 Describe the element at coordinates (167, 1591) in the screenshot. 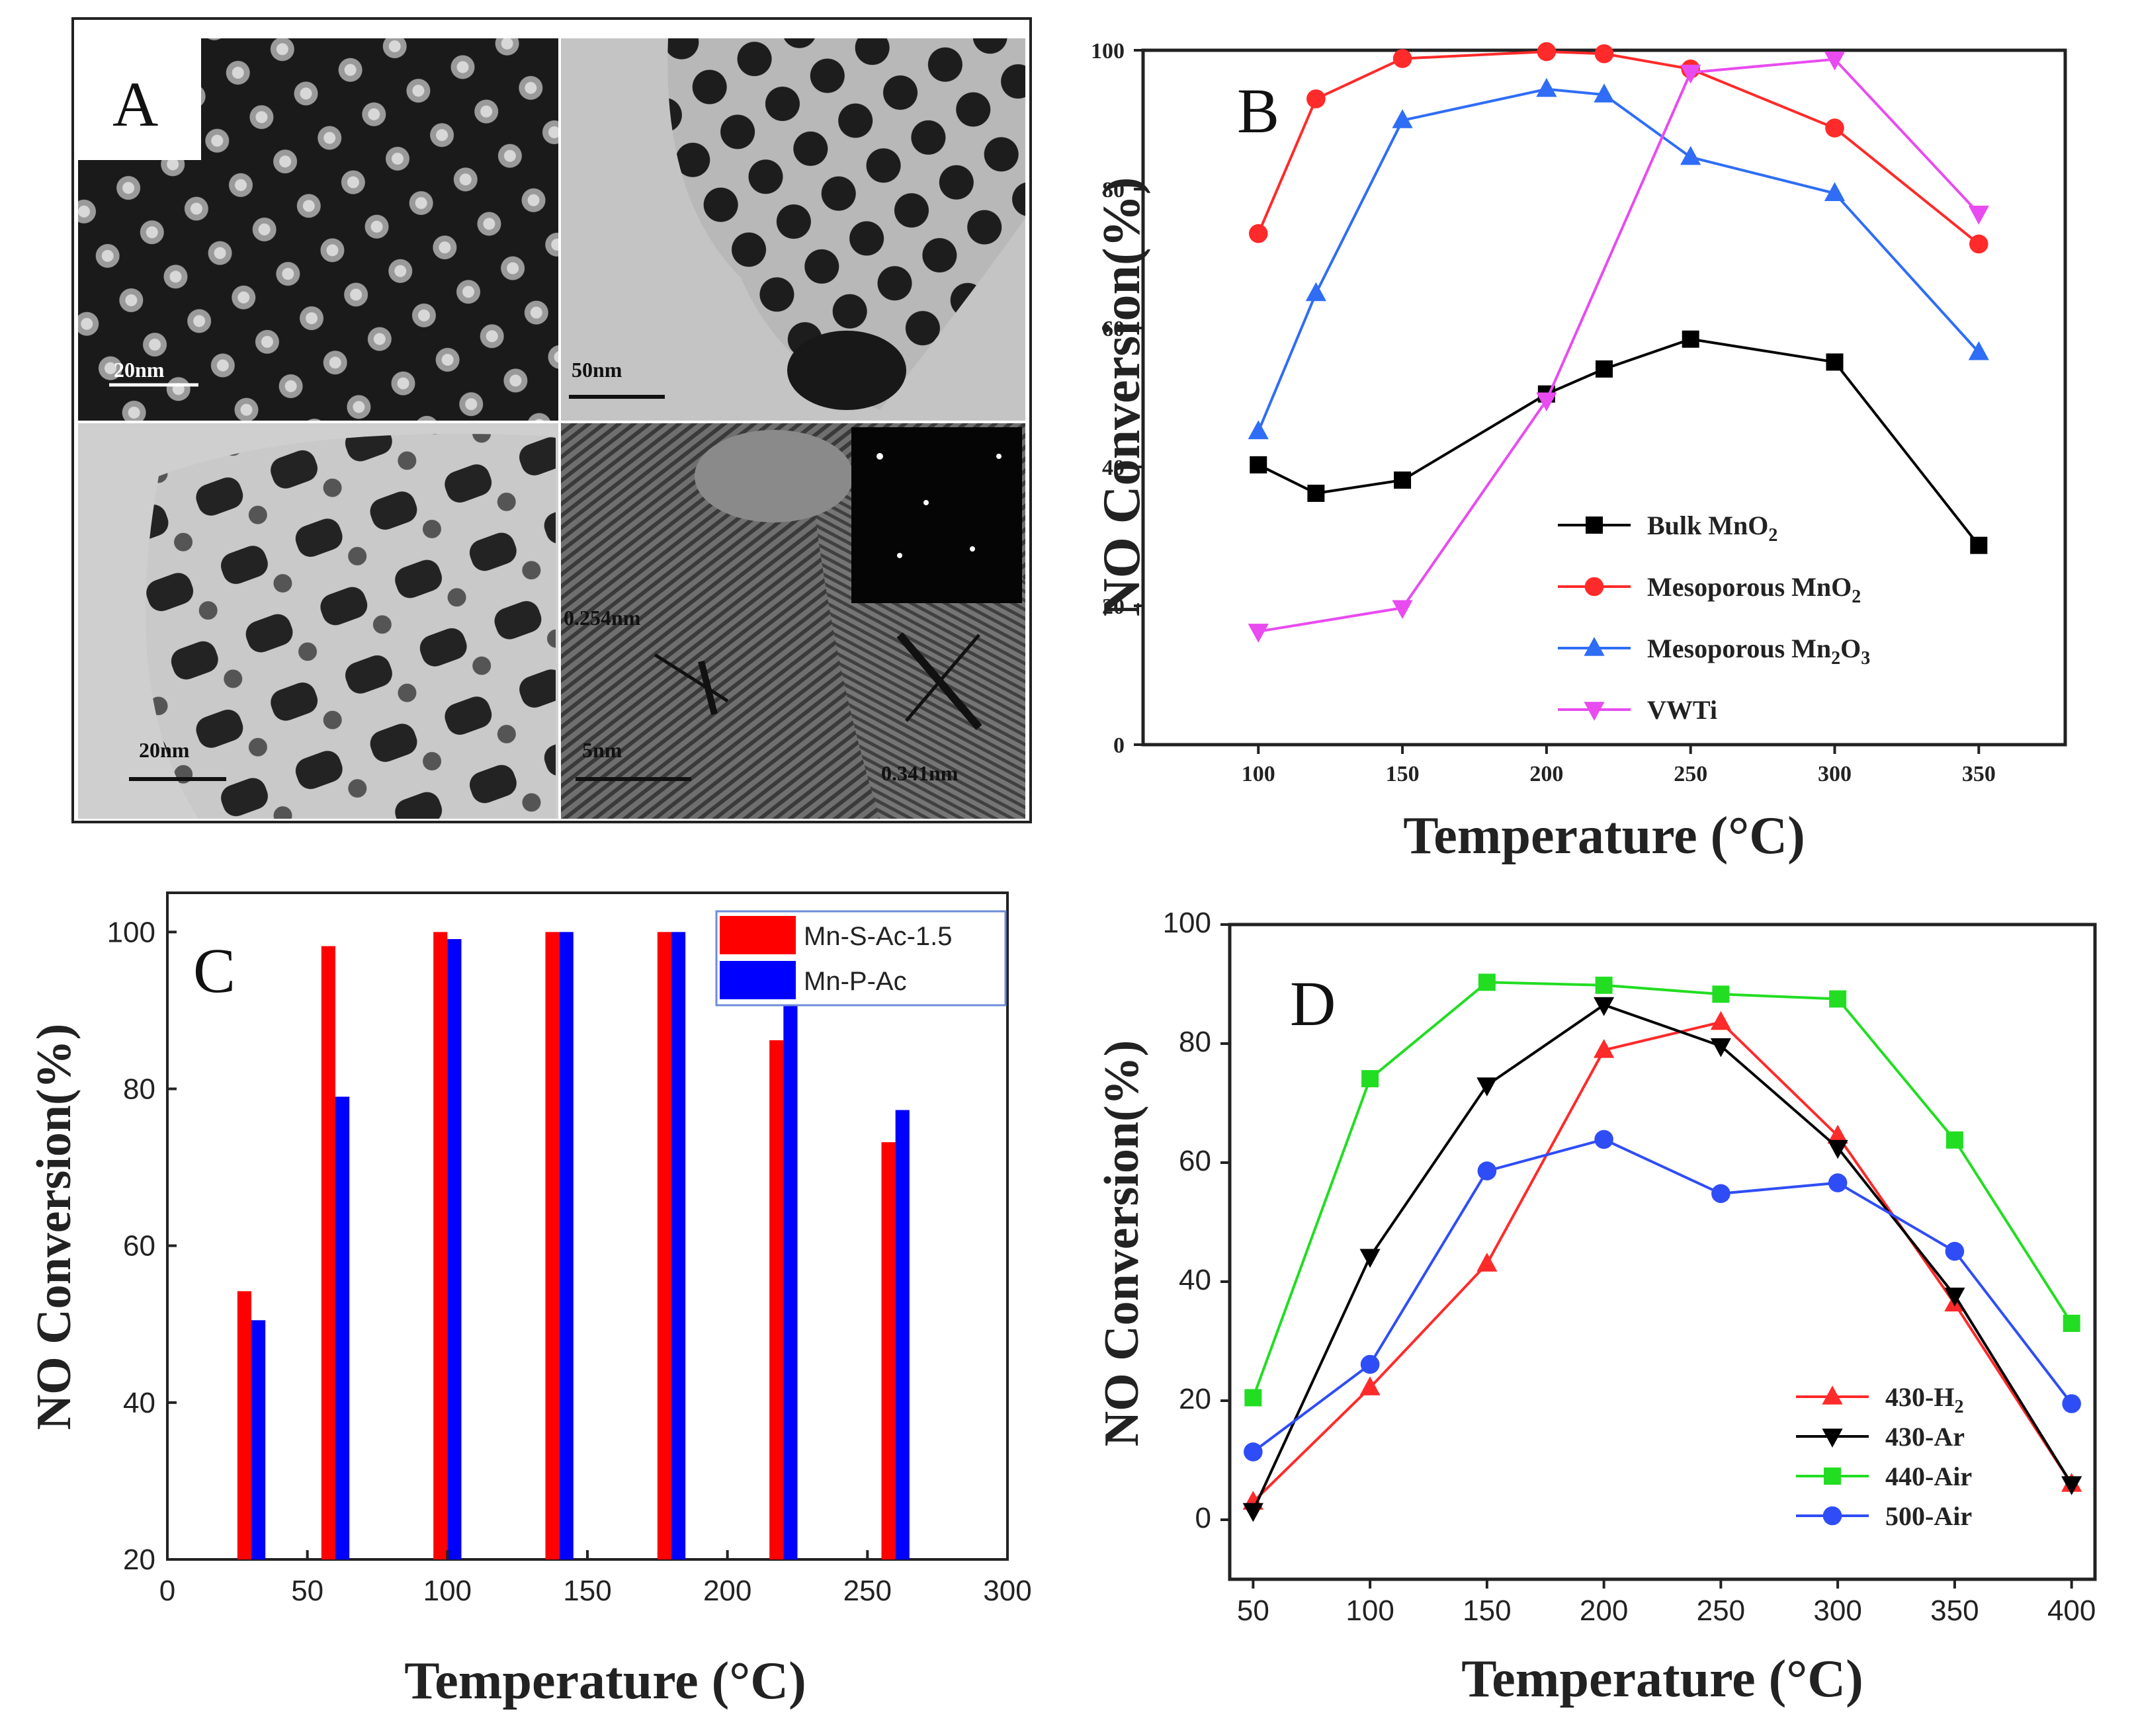

I see `x-tick-label: 0` at that location.